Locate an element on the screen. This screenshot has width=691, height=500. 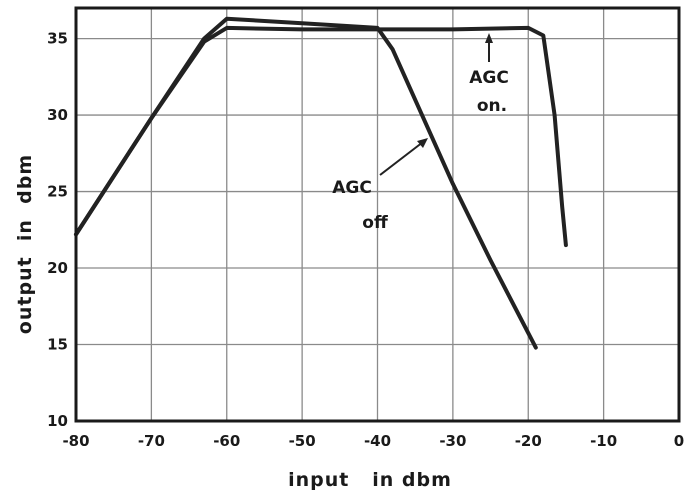
y-tick-label: 10 is located at coordinates (57, 421).